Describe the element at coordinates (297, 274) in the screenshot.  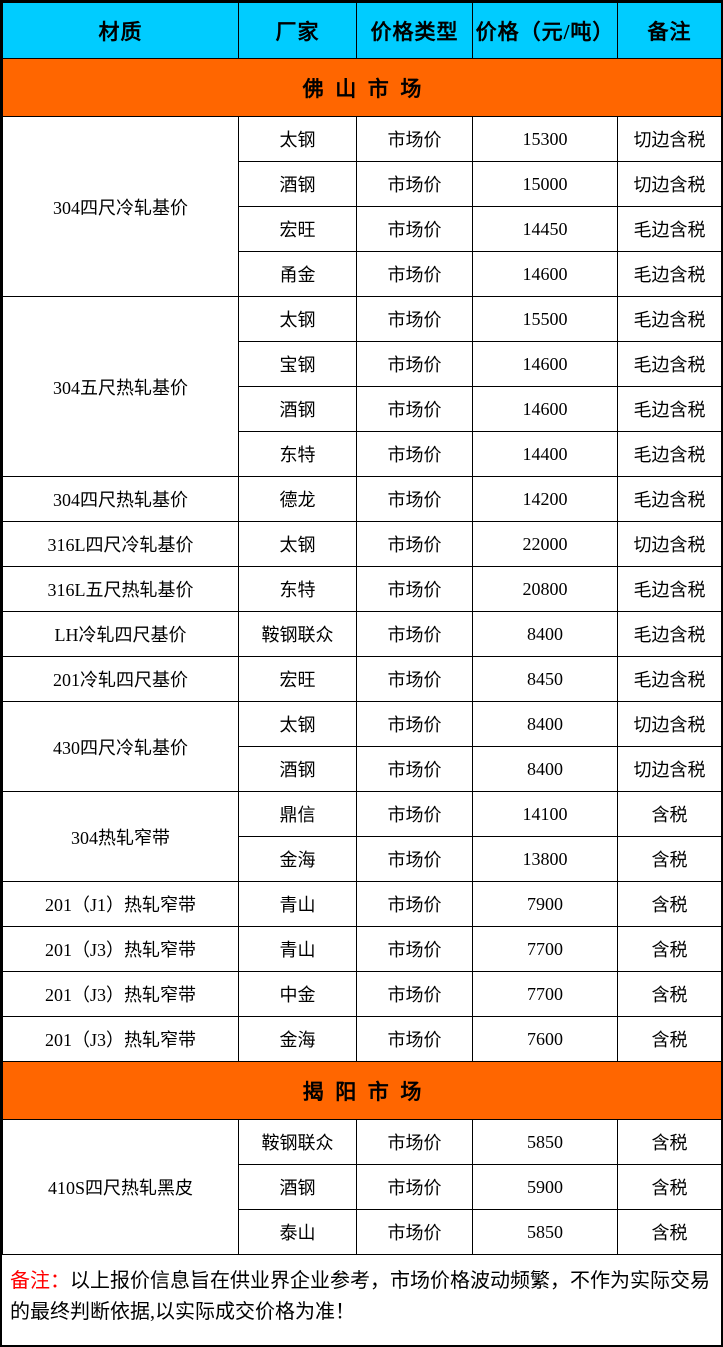
I see `vendor-cell: 甬金` at that location.